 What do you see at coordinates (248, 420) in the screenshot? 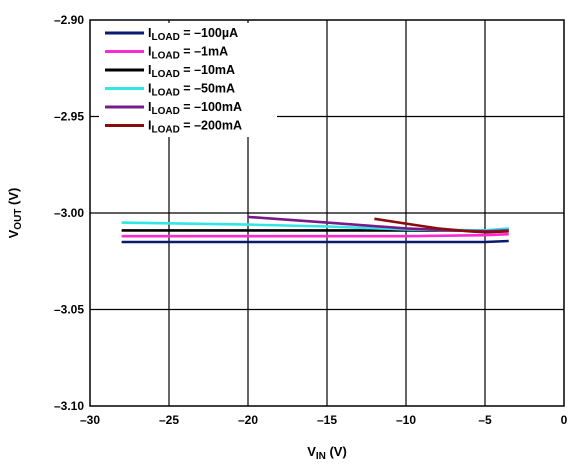
I see `x-tick-label: –20` at bounding box center [248, 420].